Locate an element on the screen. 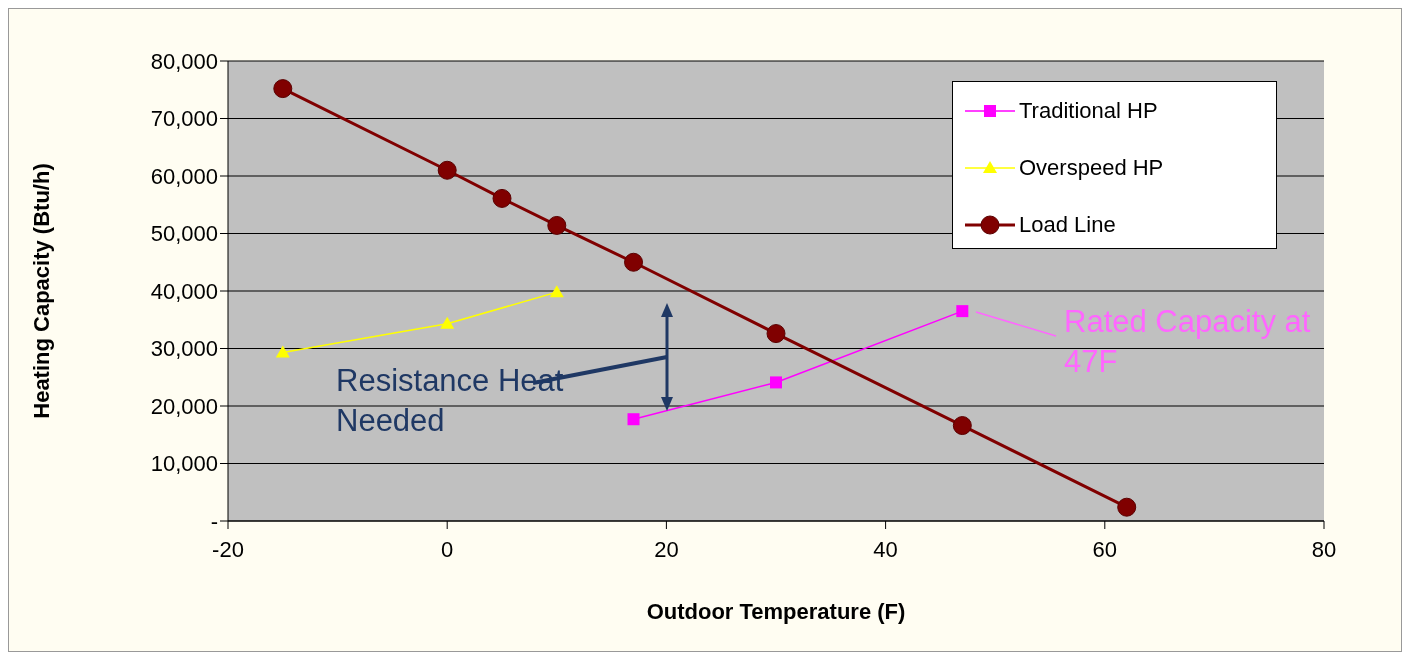 This screenshot has height=660, width=1410. y-axis-title: Heating Capacity (Btu/h) is located at coordinates (41, 291).